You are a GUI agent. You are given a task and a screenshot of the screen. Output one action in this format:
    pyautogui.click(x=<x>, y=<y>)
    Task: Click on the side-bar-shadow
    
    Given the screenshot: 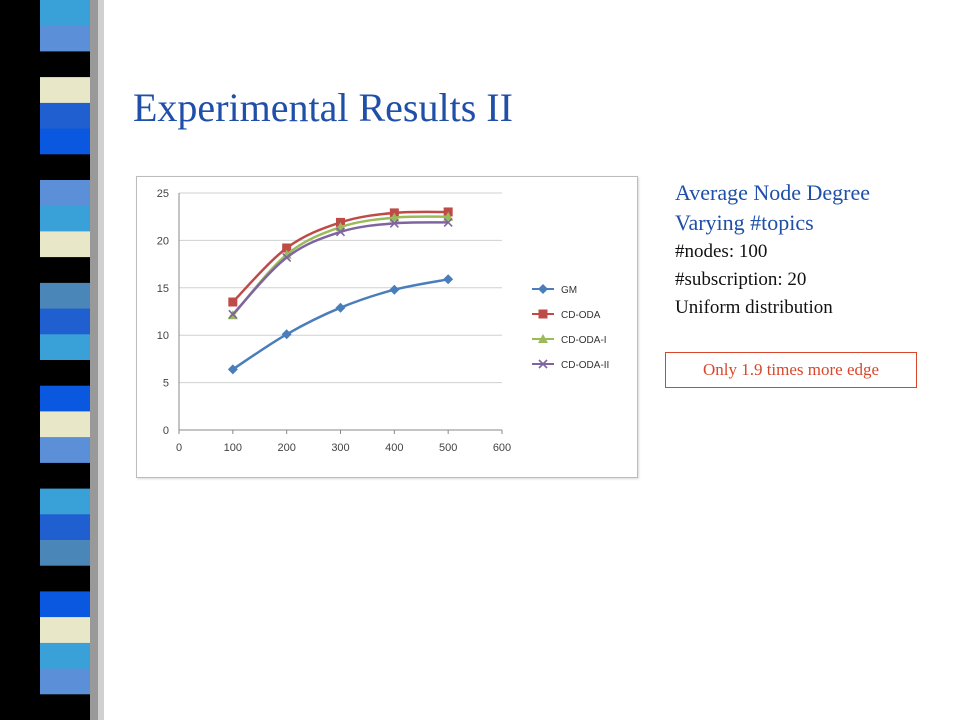 What is the action you would take?
    pyautogui.click(x=94, y=360)
    